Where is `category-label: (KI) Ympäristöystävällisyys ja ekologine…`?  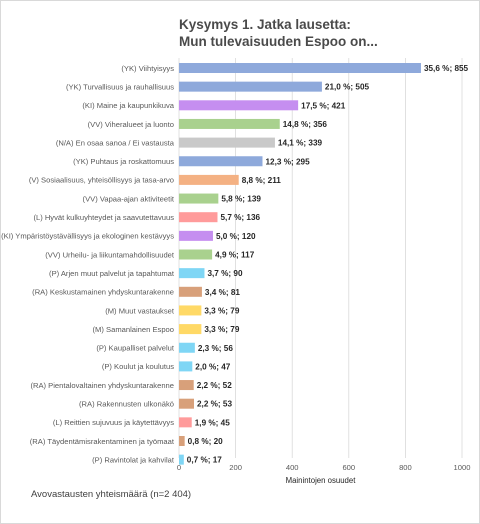
category-label: (KI) Ympäristöystävällisyys ja ekologine… is located at coordinates (87, 236).